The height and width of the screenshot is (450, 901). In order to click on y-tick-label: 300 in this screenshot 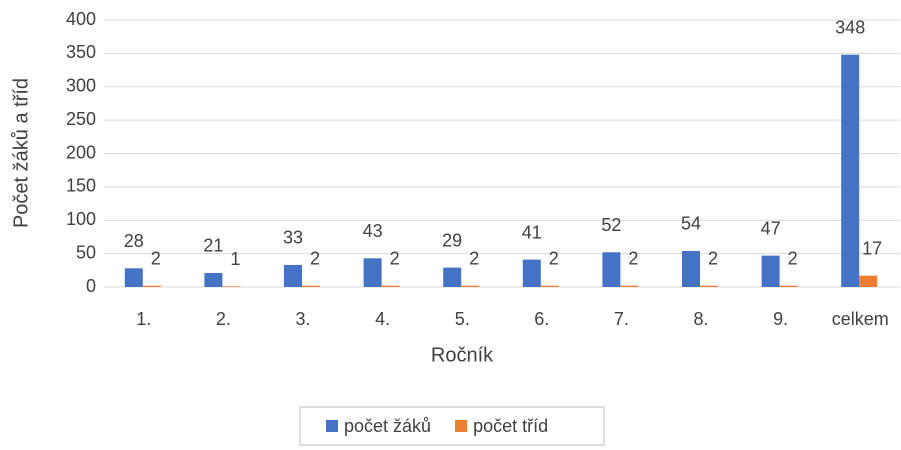, I will do `click(81, 86)`.